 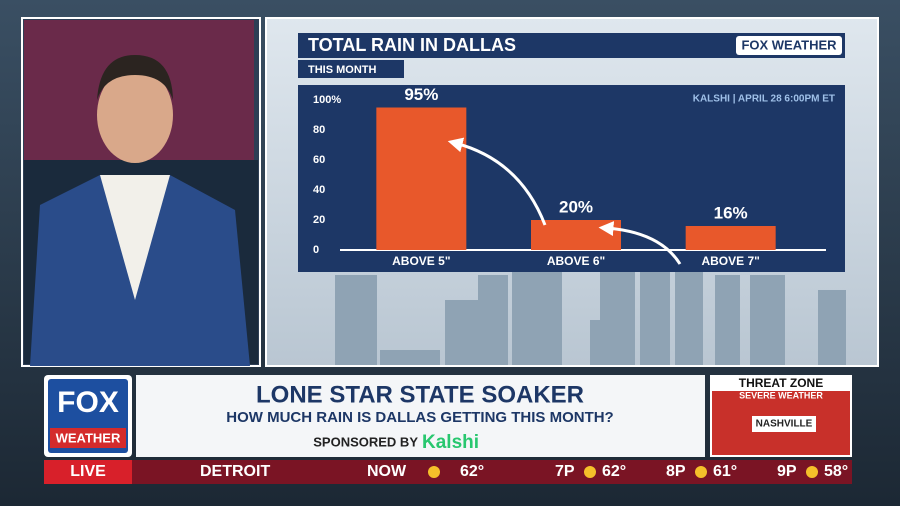 I want to click on forecast-temp: 62°, so click(x=614, y=471).